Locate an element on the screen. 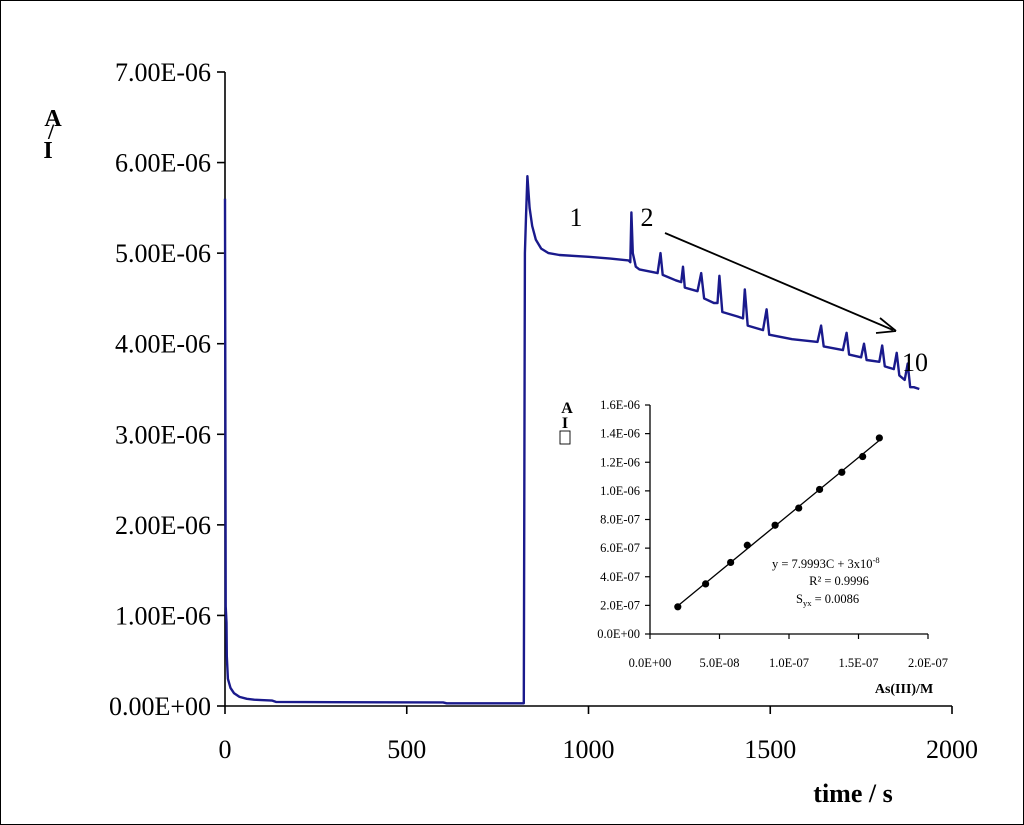 The height and width of the screenshot is (825, 1024). regression-equation-exponent: -8 is located at coordinates (876, 560).